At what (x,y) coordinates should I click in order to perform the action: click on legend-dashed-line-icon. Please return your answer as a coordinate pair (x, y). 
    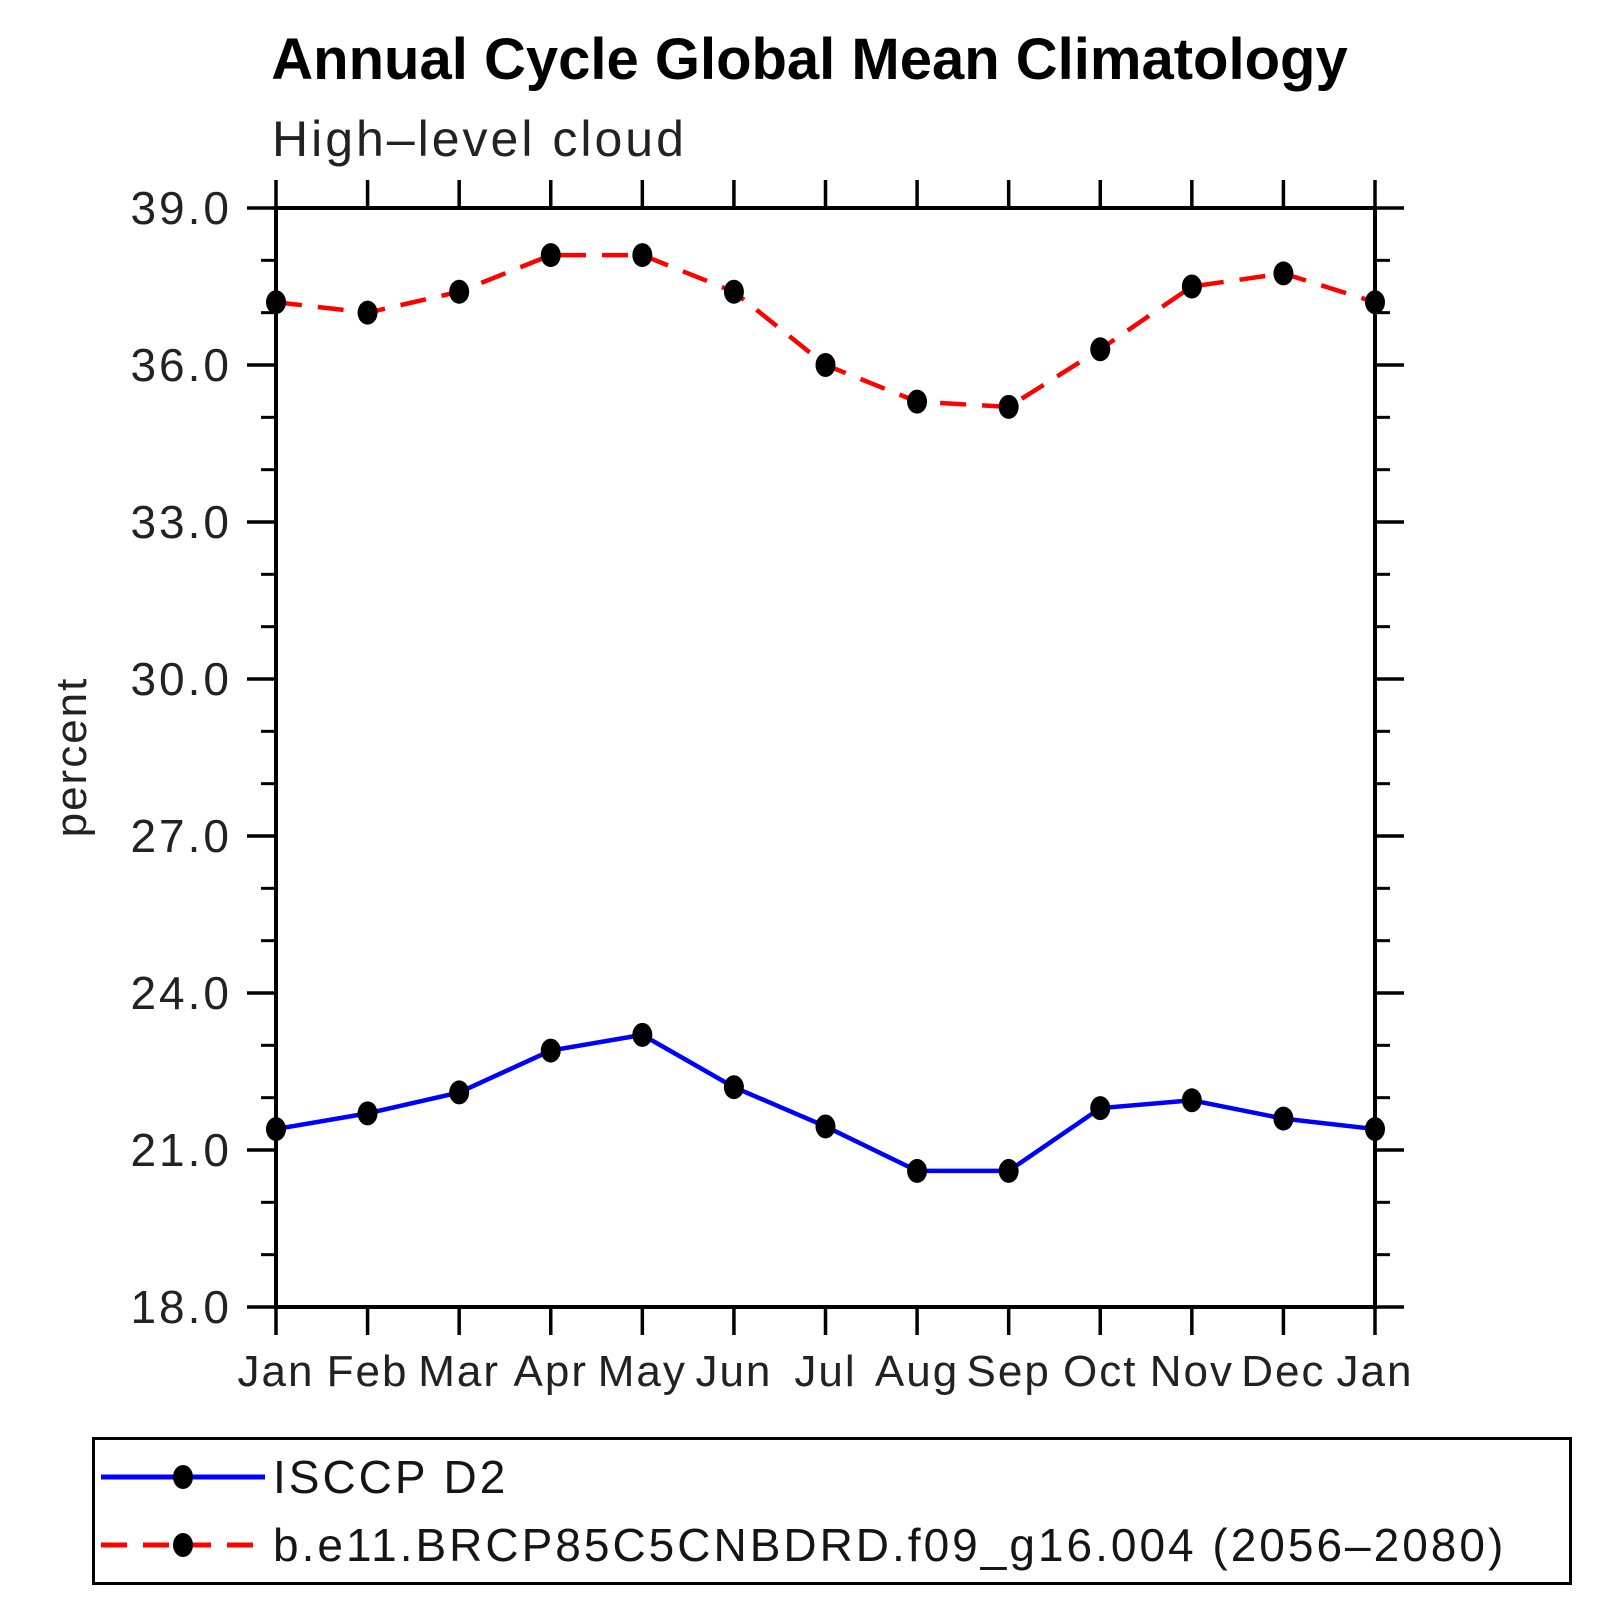
    Looking at the image, I should click on (183, 1545).